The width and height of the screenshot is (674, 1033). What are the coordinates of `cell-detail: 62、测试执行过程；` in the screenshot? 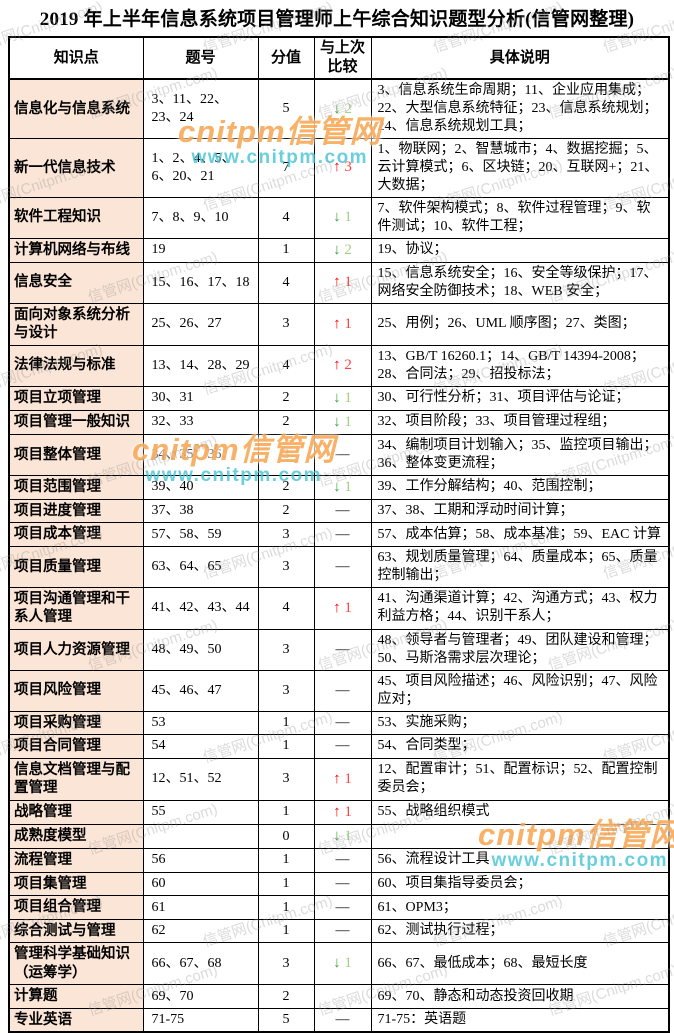 It's located at (520, 931).